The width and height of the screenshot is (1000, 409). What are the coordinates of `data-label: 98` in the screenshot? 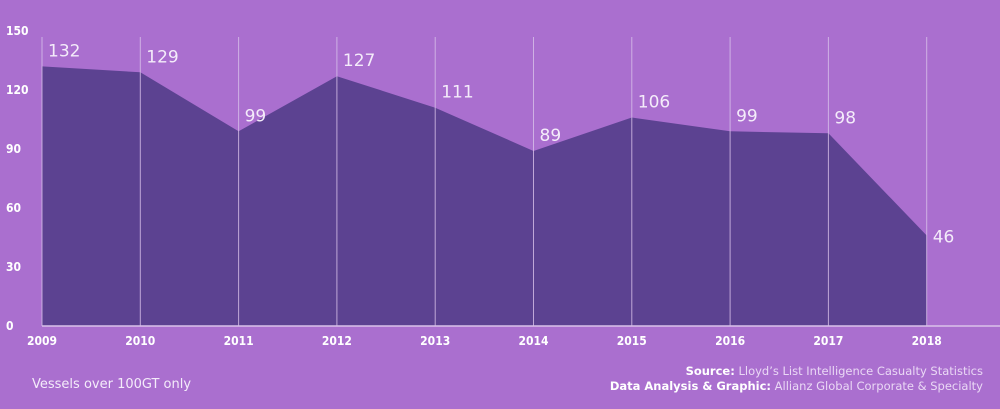 It's located at (845, 118).